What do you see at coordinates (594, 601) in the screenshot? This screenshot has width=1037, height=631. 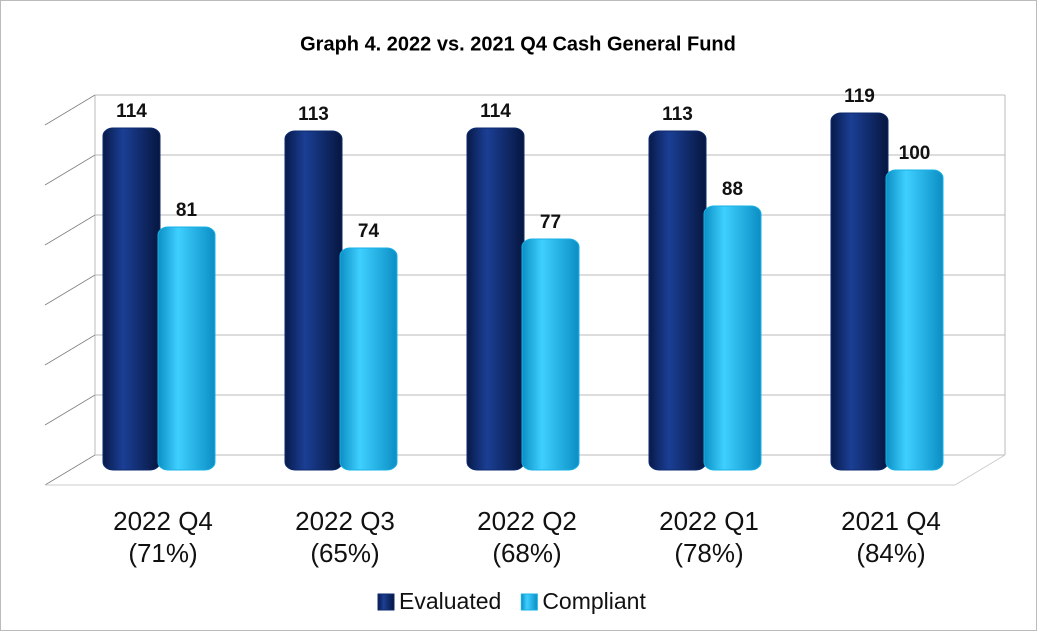 I see `legend-label: Compliant` at bounding box center [594, 601].